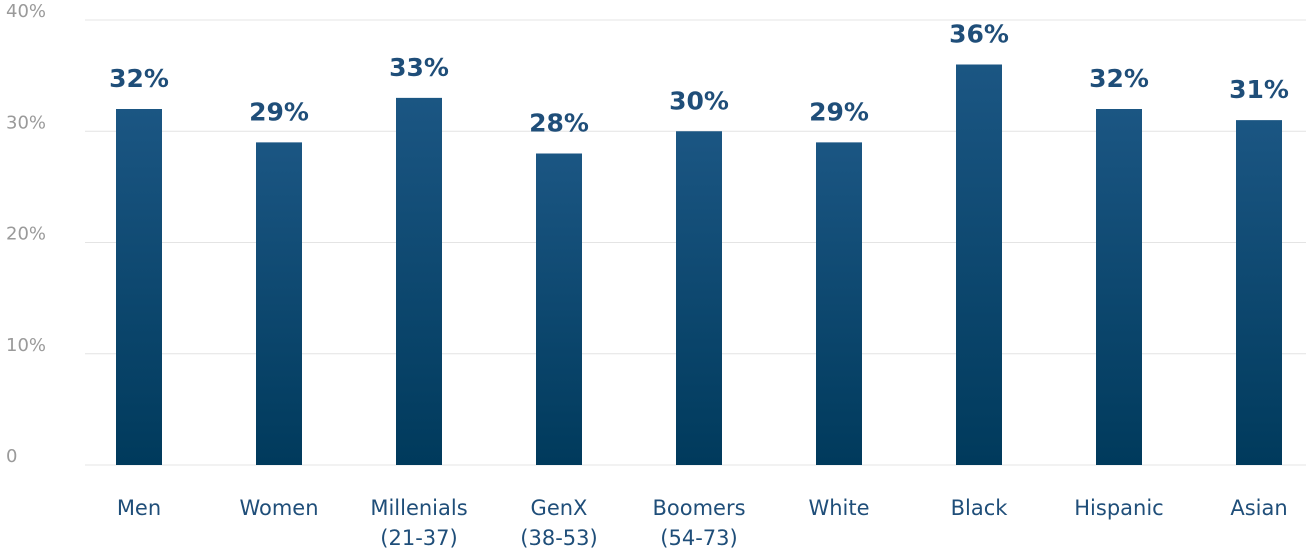 The image size is (1306, 556). I want to click on data-label: 28%, so click(559, 123).